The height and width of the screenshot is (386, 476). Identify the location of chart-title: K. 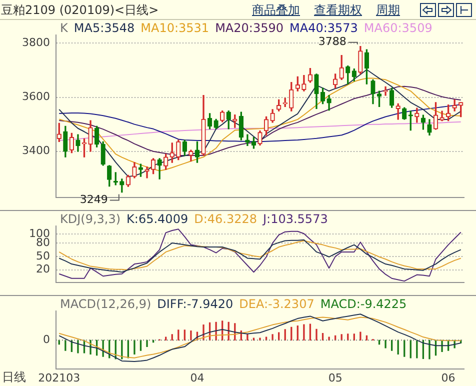
(64, 28).